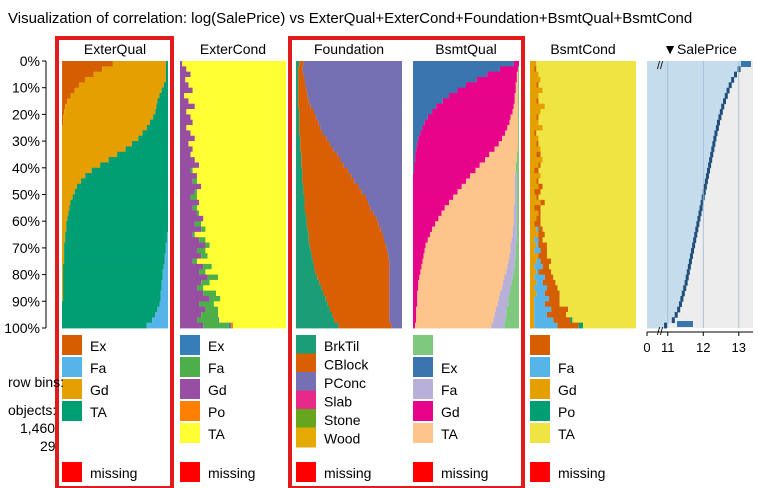  I want to click on row-axis-label: 90%, so click(26, 301).